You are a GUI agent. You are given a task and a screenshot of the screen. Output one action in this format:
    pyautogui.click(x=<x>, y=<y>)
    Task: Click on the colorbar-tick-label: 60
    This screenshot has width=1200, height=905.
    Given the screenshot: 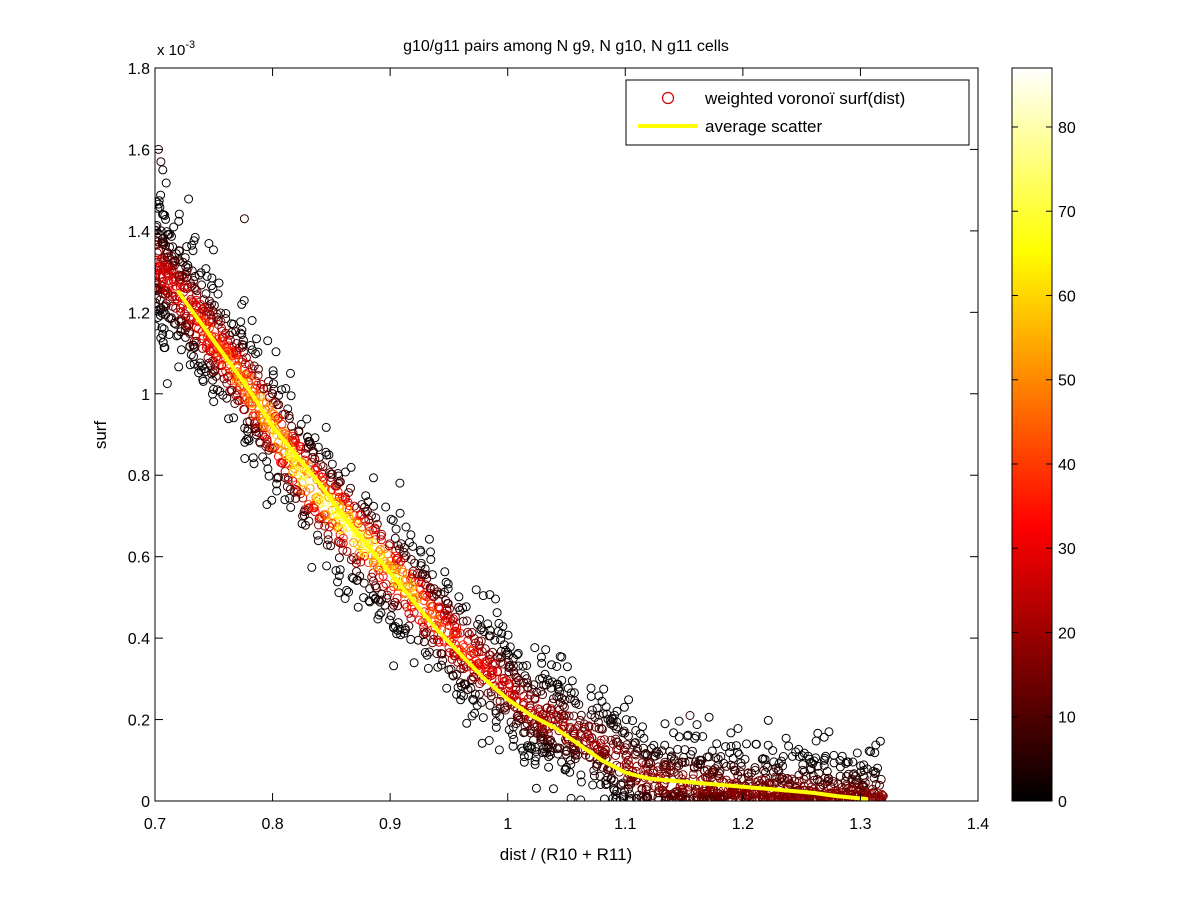 What is the action you would take?
    pyautogui.click(x=1067, y=296)
    